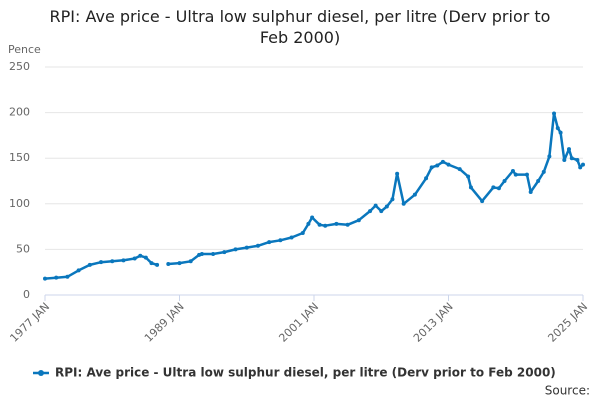 The image size is (600, 400). Describe the element at coordinates (19, 112) in the screenshot. I see `y-tick-label: 200` at that location.